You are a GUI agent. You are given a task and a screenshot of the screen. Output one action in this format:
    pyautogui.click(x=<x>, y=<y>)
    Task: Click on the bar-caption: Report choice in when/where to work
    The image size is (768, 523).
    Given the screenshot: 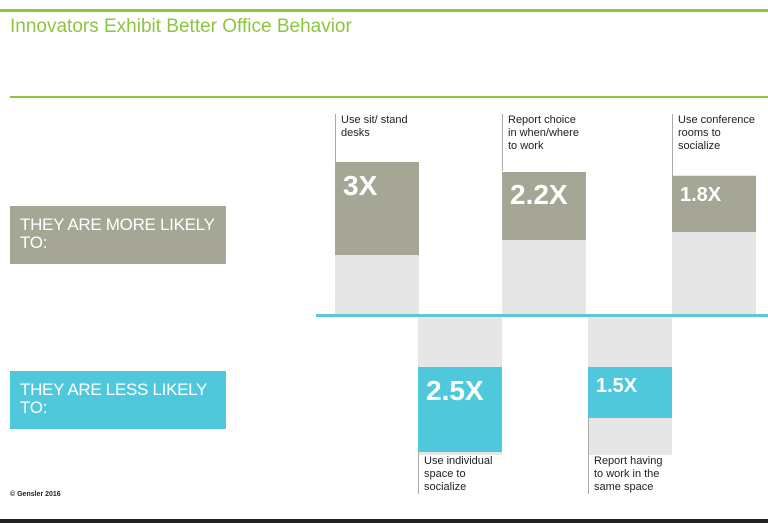 What is the action you would take?
    pyautogui.click(x=544, y=142)
    